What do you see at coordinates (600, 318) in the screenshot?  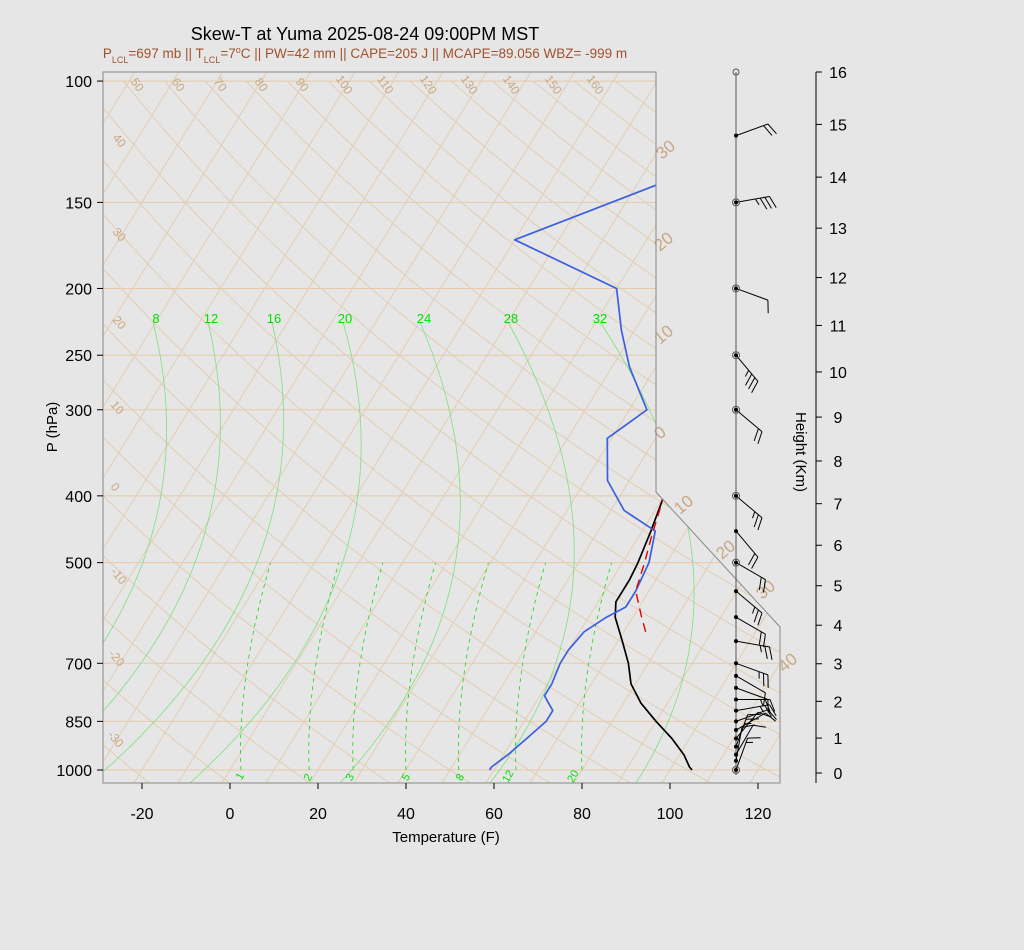 I see `theta-e-label: 32` at bounding box center [600, 318].